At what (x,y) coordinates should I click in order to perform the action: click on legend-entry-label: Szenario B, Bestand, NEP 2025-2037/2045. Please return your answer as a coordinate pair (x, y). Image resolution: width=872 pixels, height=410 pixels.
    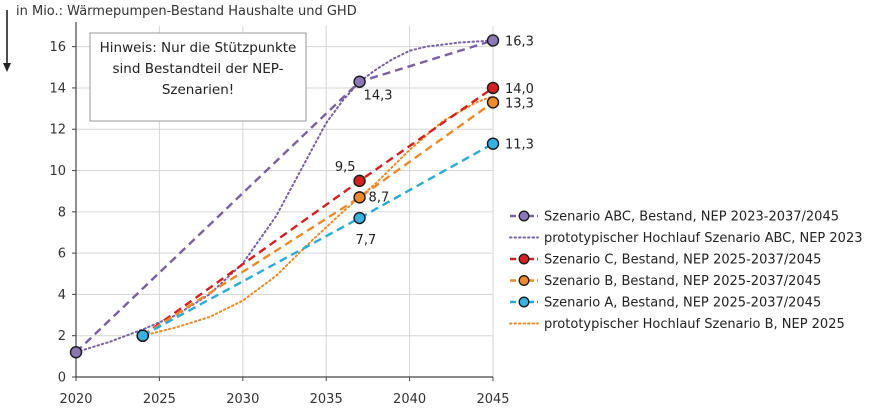
    Looking at the image, I should click on (682, 281).